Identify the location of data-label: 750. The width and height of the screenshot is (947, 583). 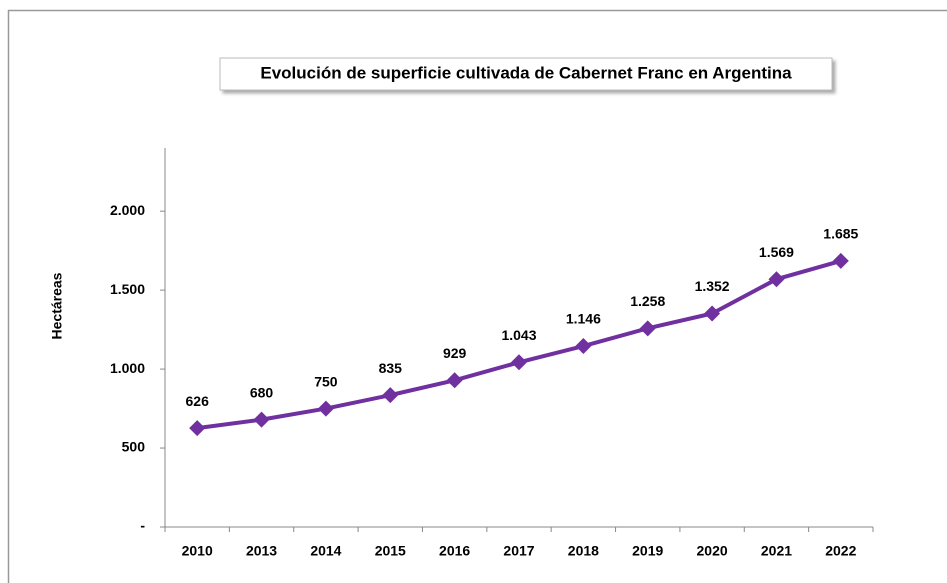
(326, 381).